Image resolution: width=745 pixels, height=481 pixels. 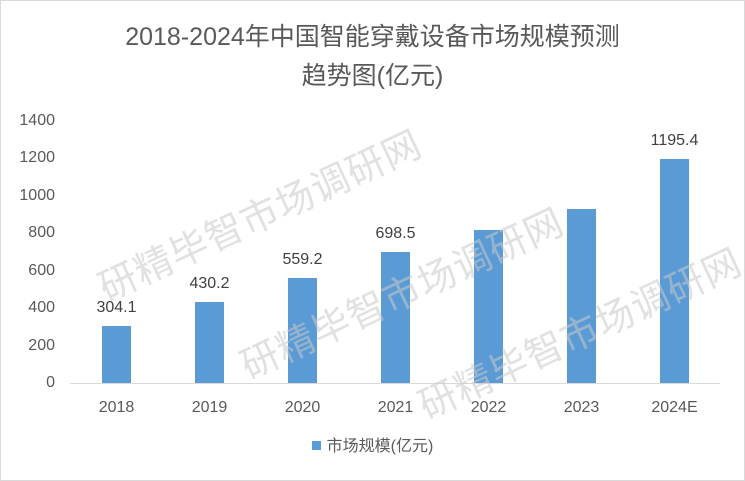 I want to click on data-label: 698.5, so click(x=395, y=234).